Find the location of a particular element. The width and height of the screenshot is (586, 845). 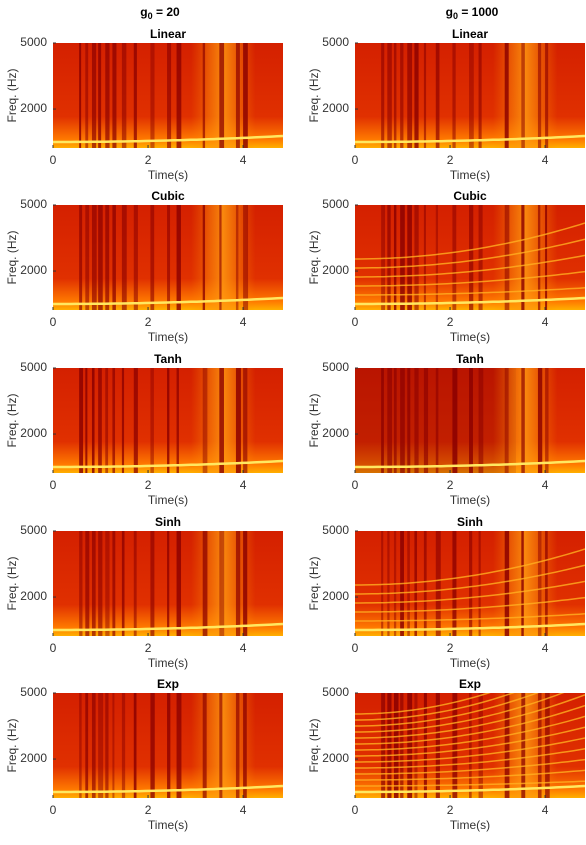

title-text: = 1000 is located at coordinates (478, 12).